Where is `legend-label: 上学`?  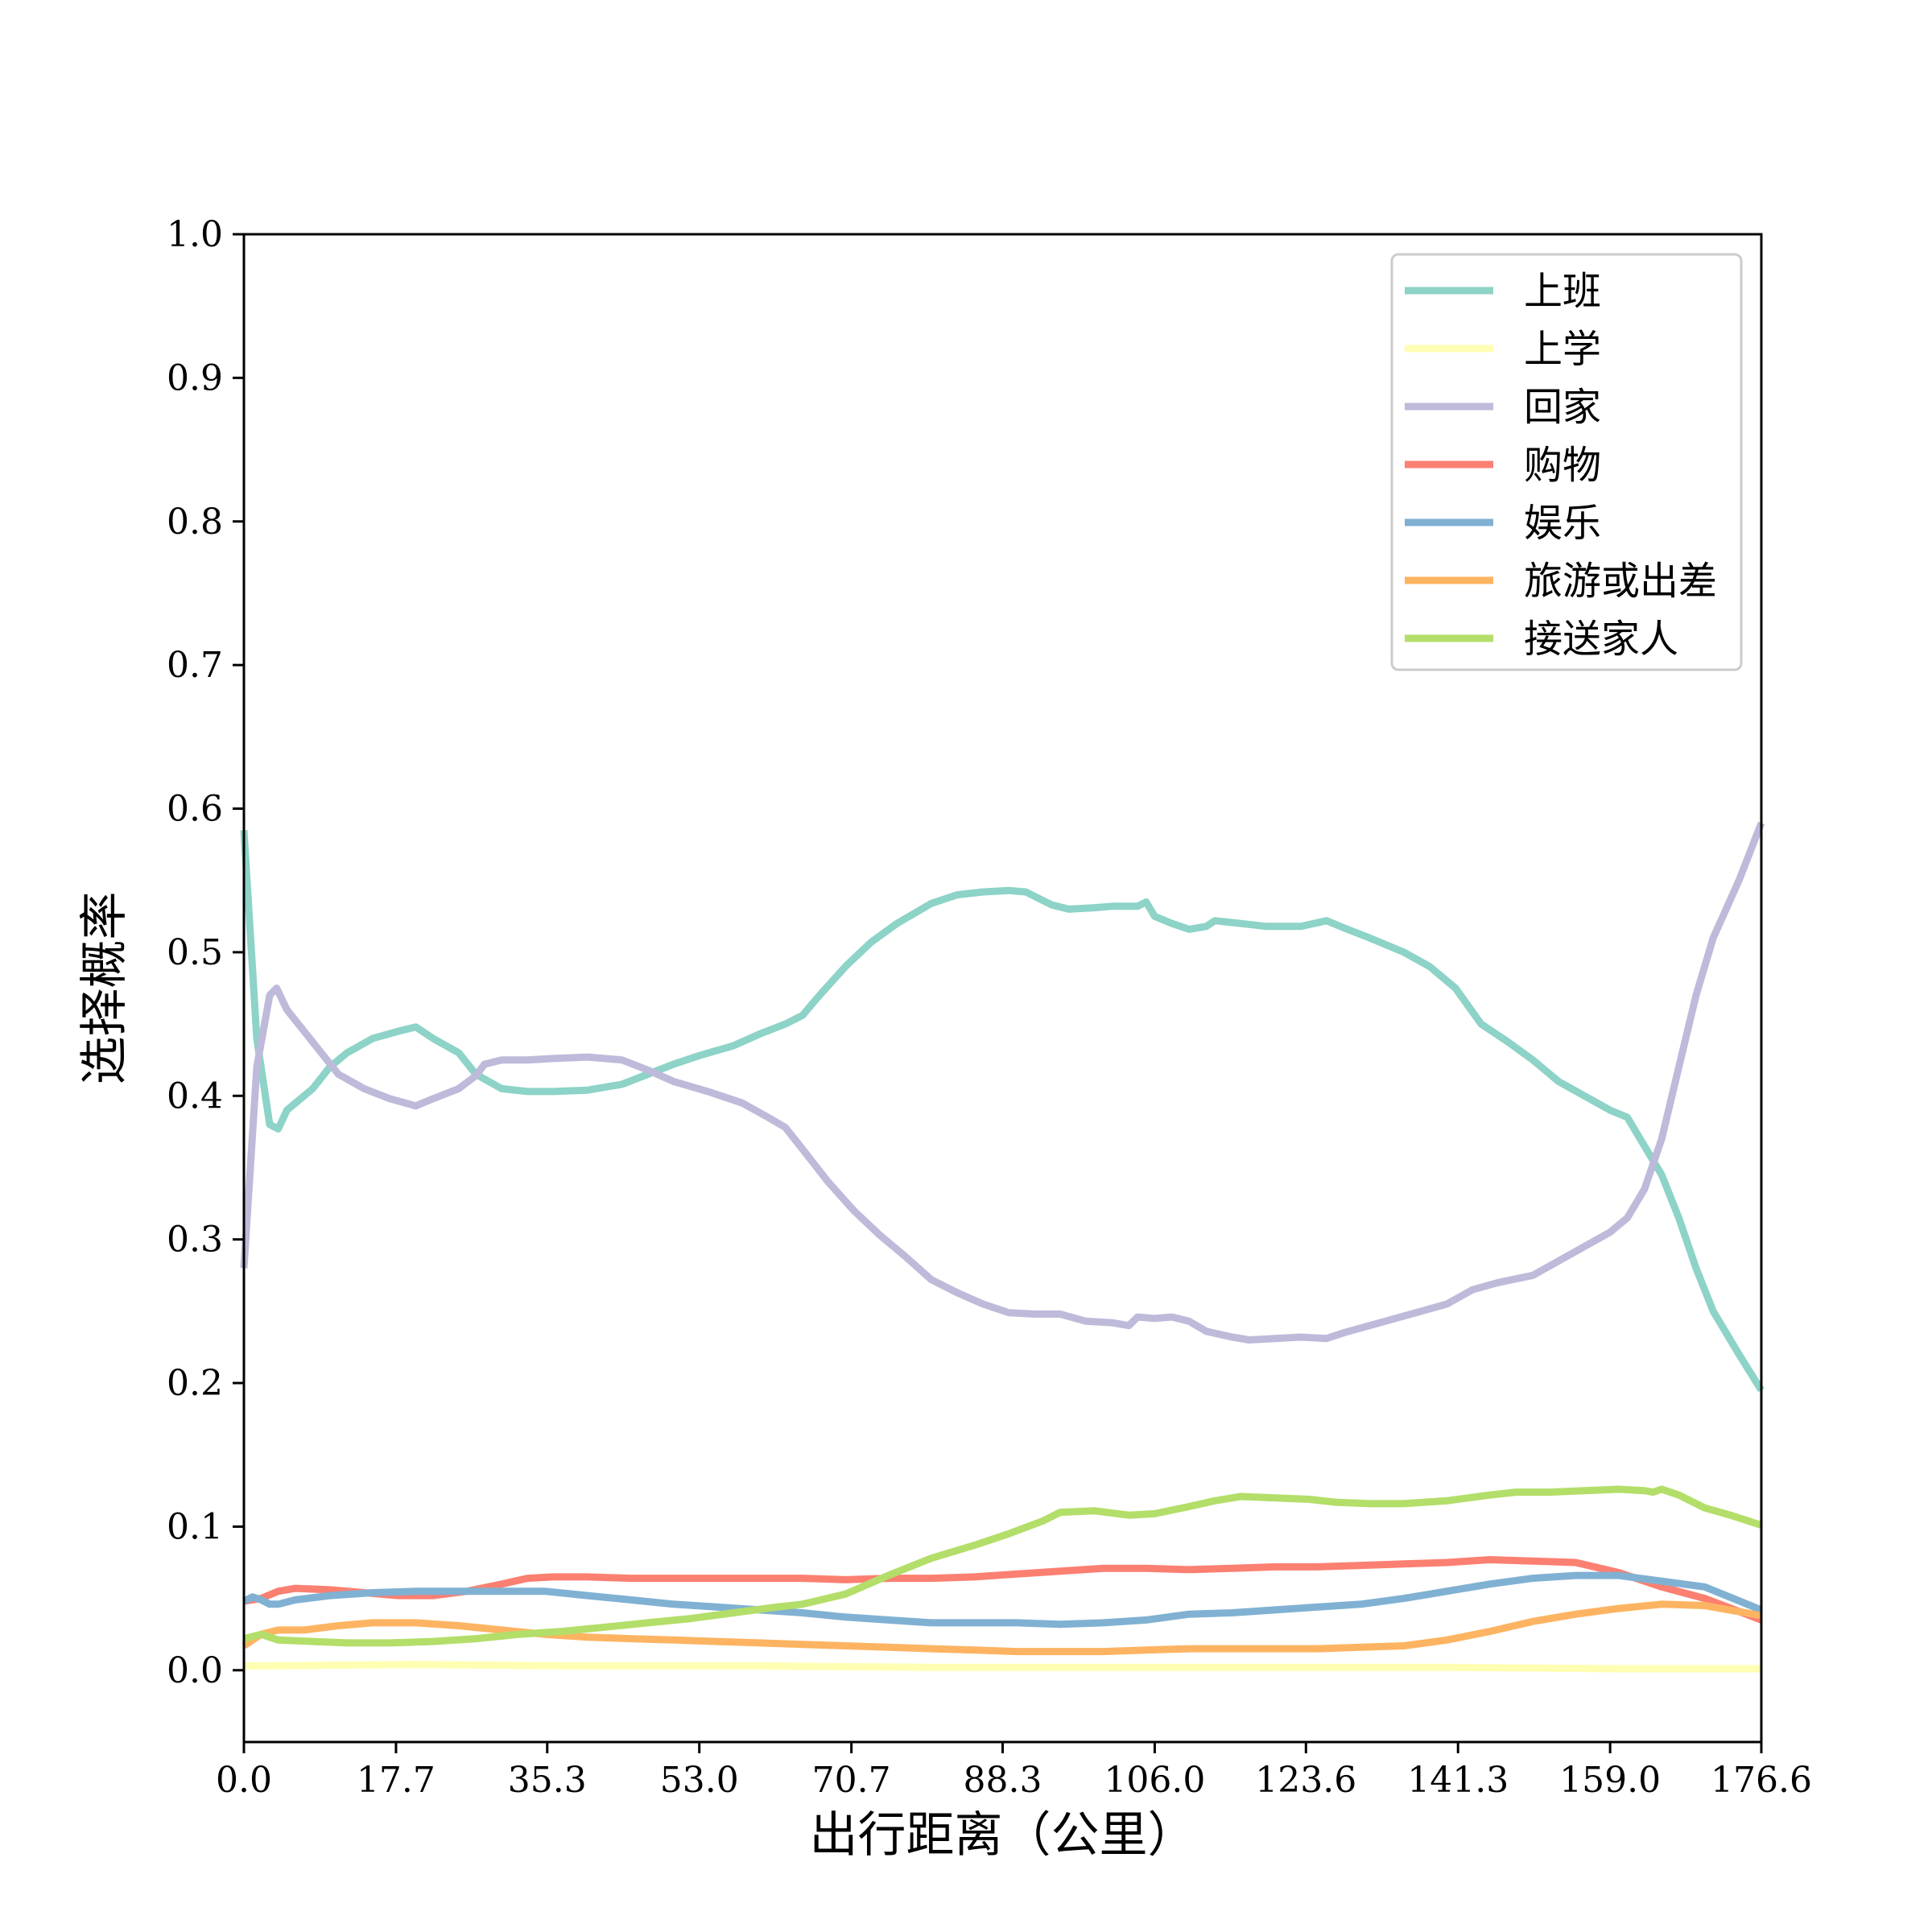
legend-label: 上学 is located at coordinates (1562, 349).